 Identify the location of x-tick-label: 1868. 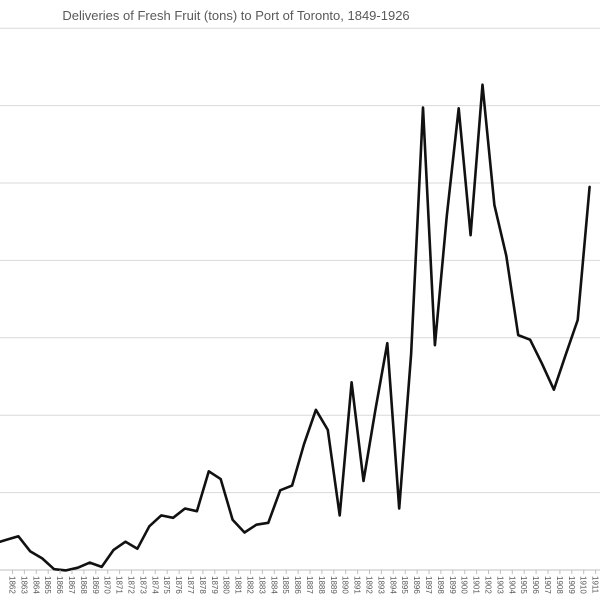
(83, 585).